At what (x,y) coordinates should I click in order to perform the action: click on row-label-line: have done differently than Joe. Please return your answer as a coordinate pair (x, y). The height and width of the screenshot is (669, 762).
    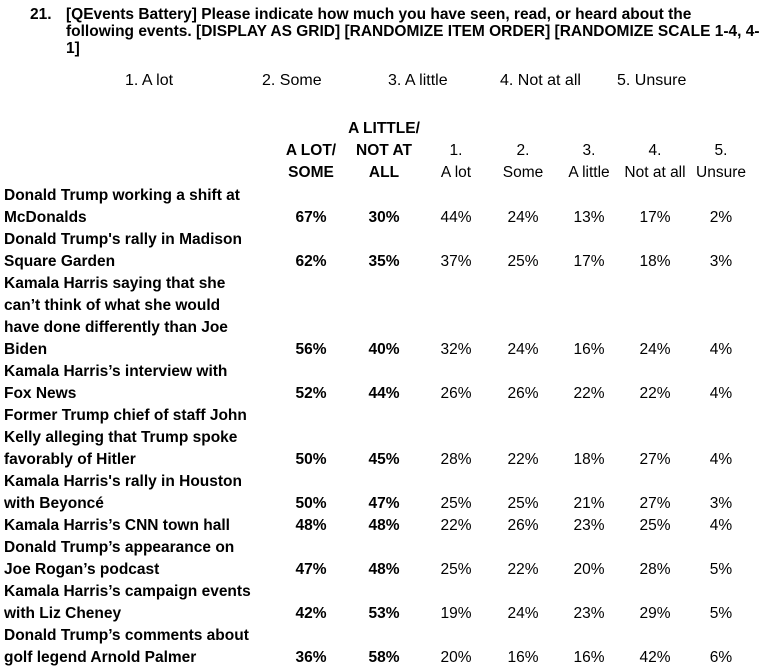
    Looking at the image, I should click on (116, 327).